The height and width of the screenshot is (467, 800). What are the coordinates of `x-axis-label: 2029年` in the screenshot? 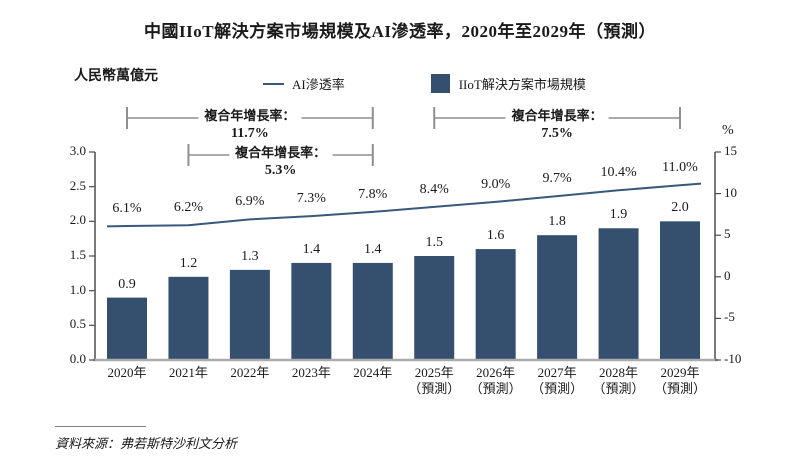 It's located at (680, 372).